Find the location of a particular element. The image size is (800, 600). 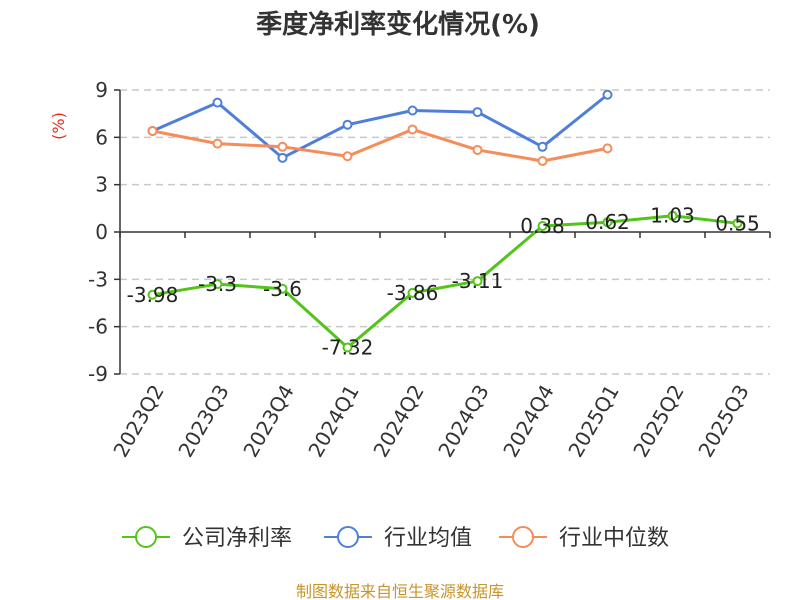

x-tick-label: 2023Q4 is located at coordinates (268, 421).